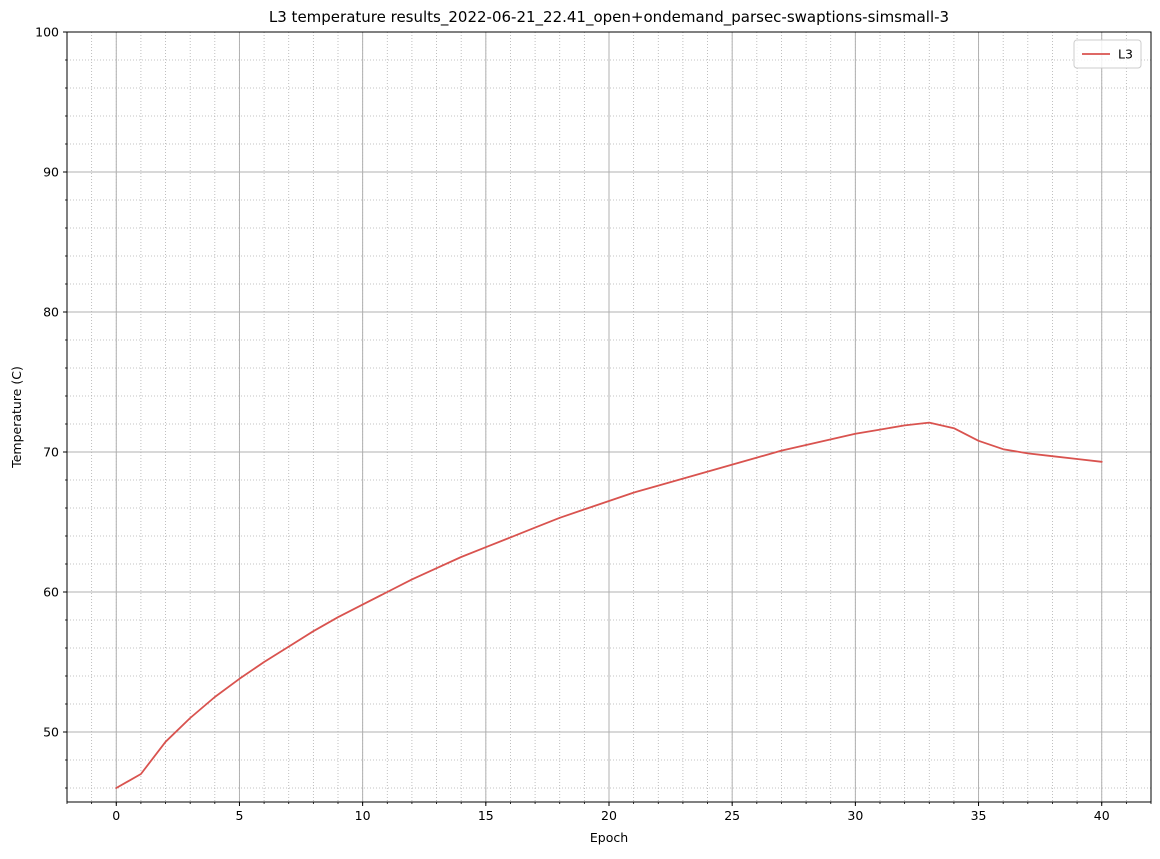 This screenshot has width=1160, height=859. What do you see at coordinates (51, 452) in the screenshot?
I see `y-tick-label: 70` at bounding box center [51, 452].